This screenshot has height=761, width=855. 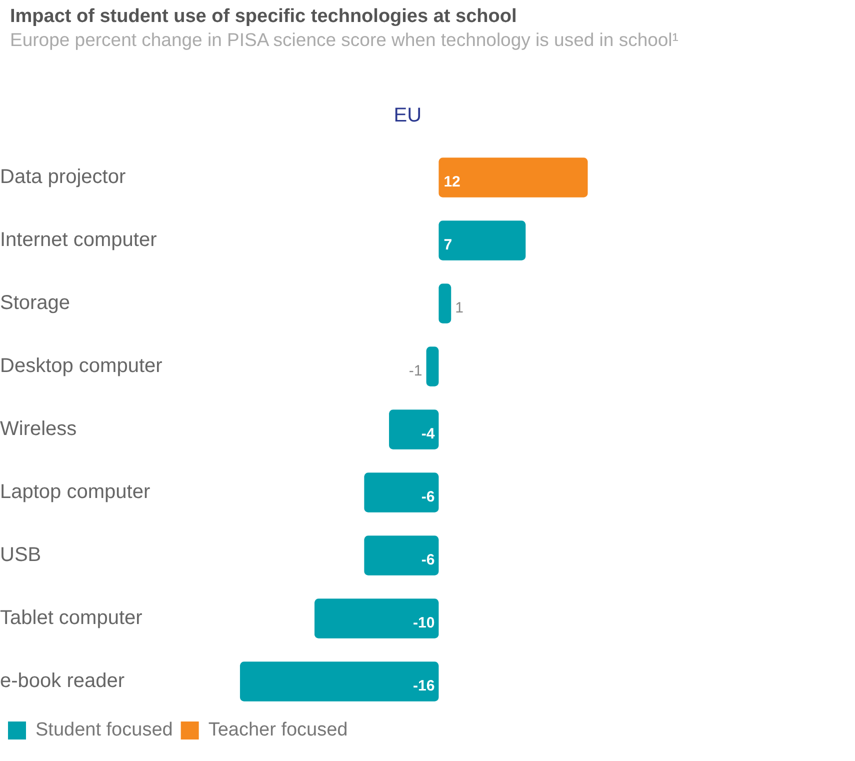 I want to click on data-label: -4, so click(x=428, y=434).